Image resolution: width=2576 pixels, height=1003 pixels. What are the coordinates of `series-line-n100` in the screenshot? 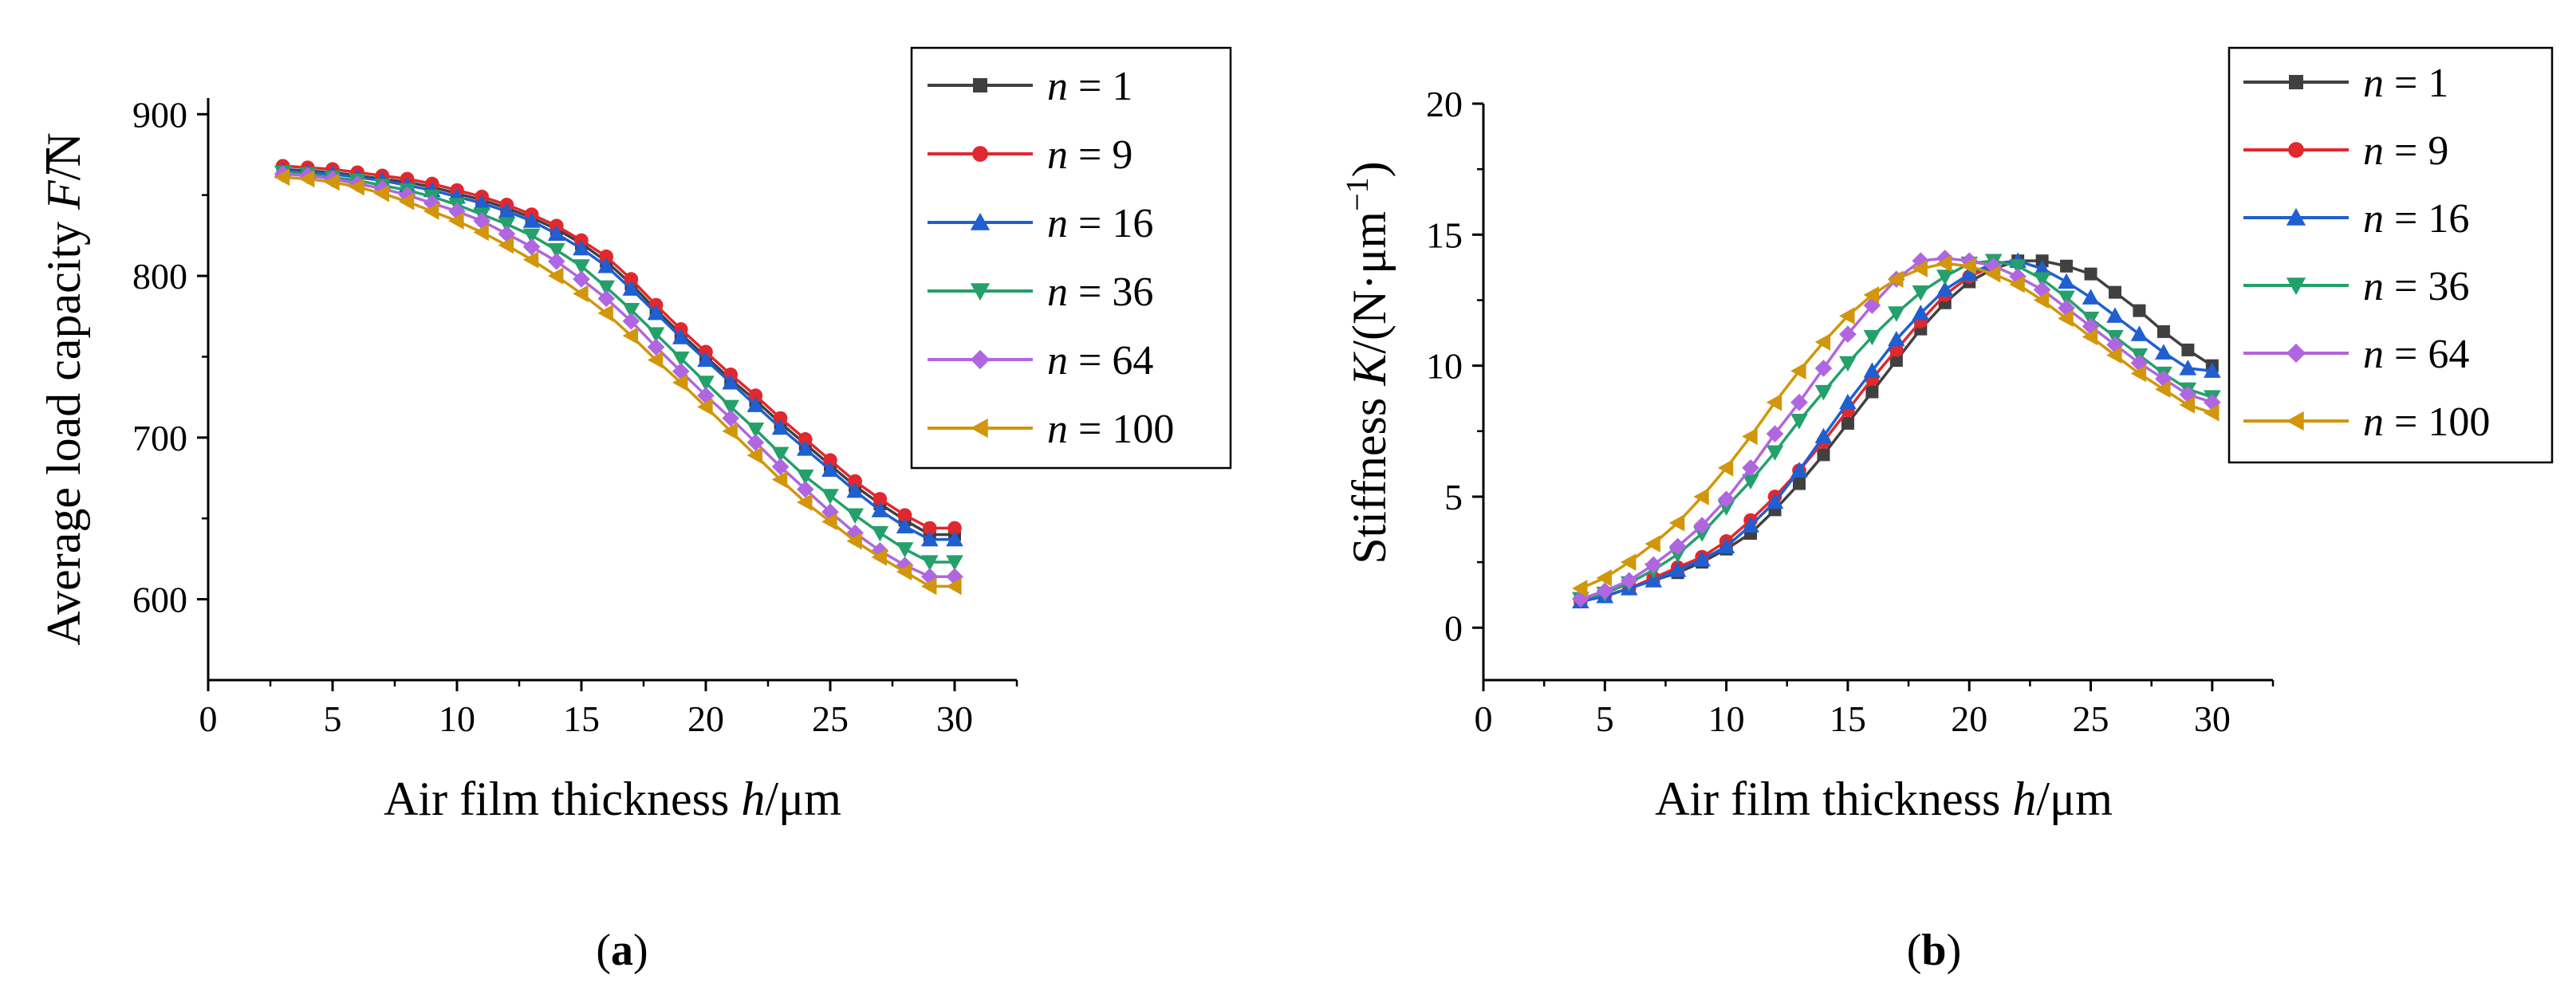 It's located at (618, 381).